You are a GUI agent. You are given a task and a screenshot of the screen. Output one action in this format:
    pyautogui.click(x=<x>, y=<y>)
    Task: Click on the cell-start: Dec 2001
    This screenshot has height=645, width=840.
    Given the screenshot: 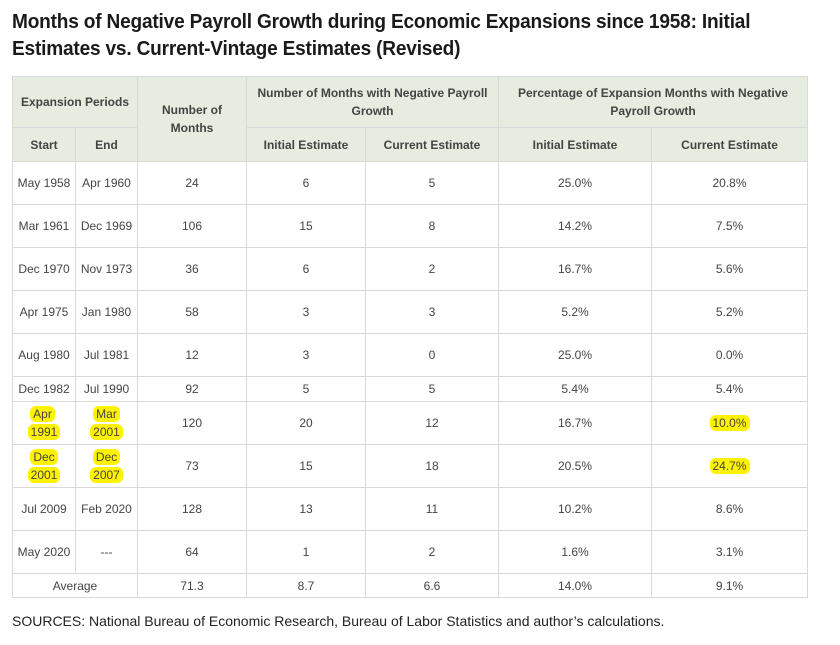 What is the action you would take?
    pyautogui.click(x=44, y=466)
    